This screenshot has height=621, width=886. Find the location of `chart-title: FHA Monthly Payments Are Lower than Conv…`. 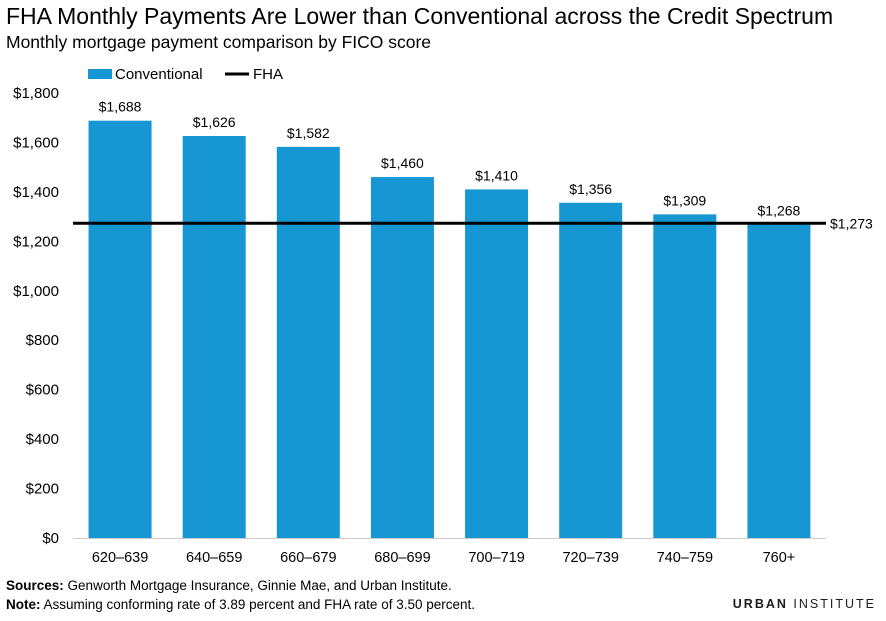

chart-title: FHA Monthly Payments Are Lower than Conv… is located at coordinates (420, 16).